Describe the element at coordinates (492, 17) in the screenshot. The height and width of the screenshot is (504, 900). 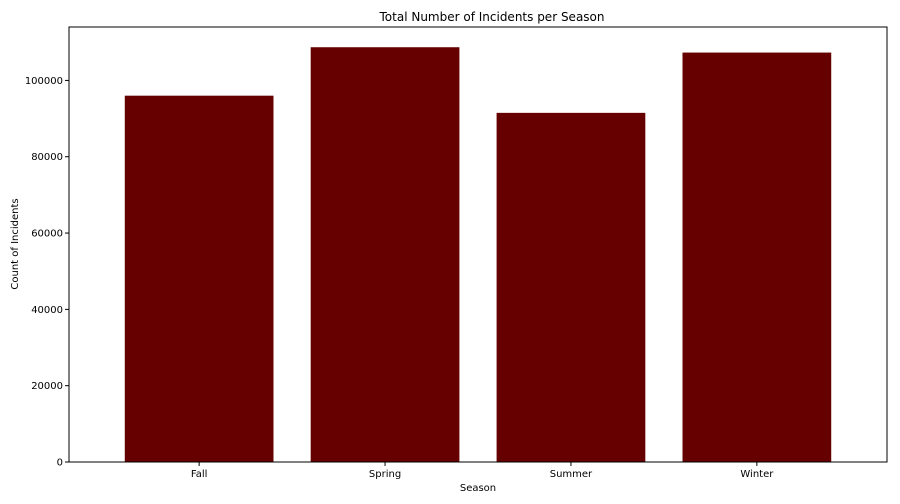
I see `chart-title: Total Number of Incidents per Season` at that location.